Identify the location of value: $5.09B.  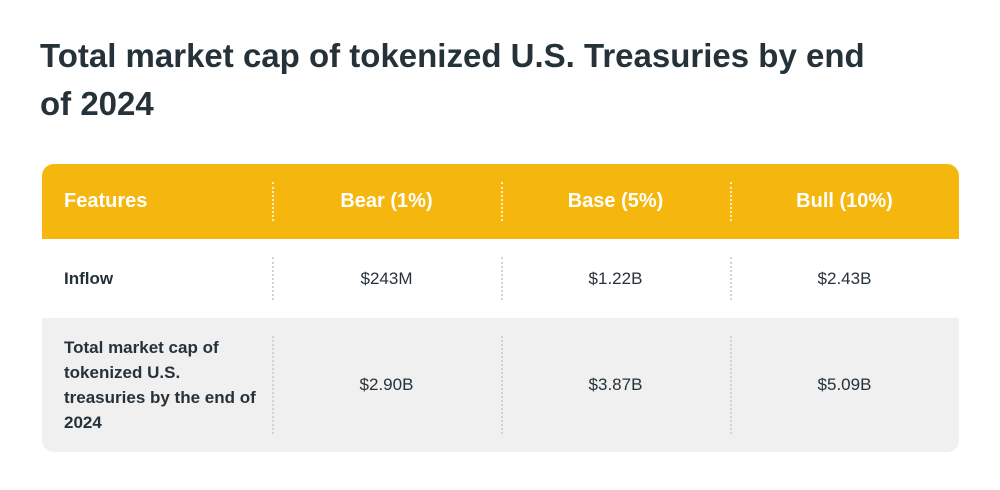
(844, 384).